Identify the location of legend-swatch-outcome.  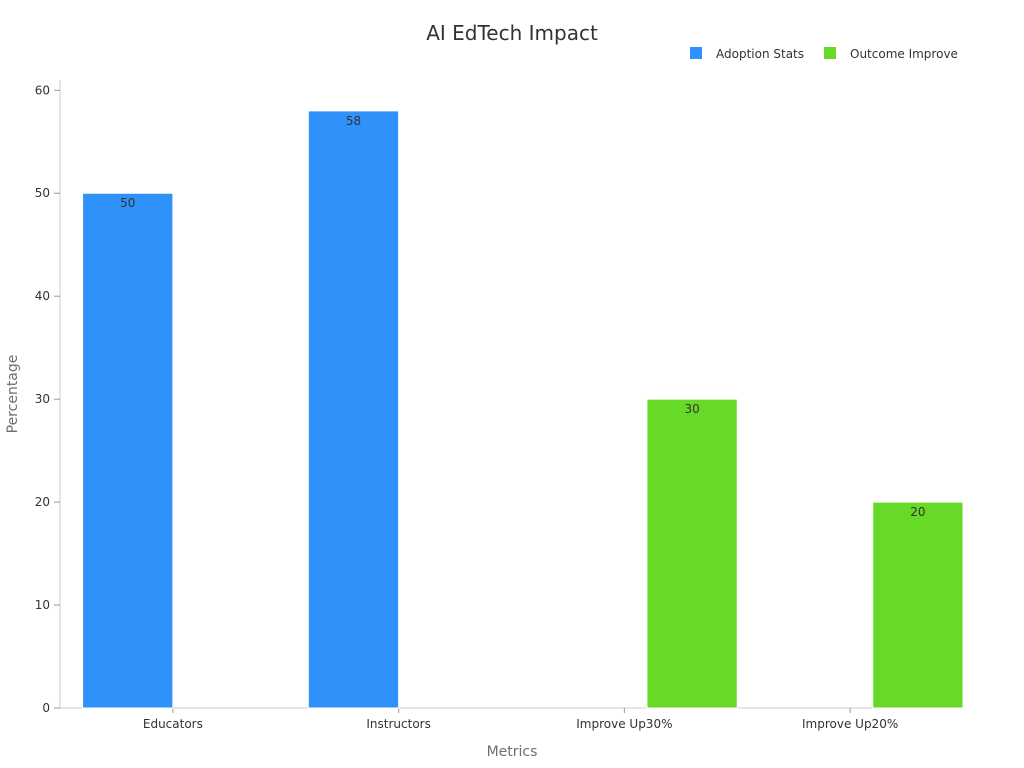
(830, 53).